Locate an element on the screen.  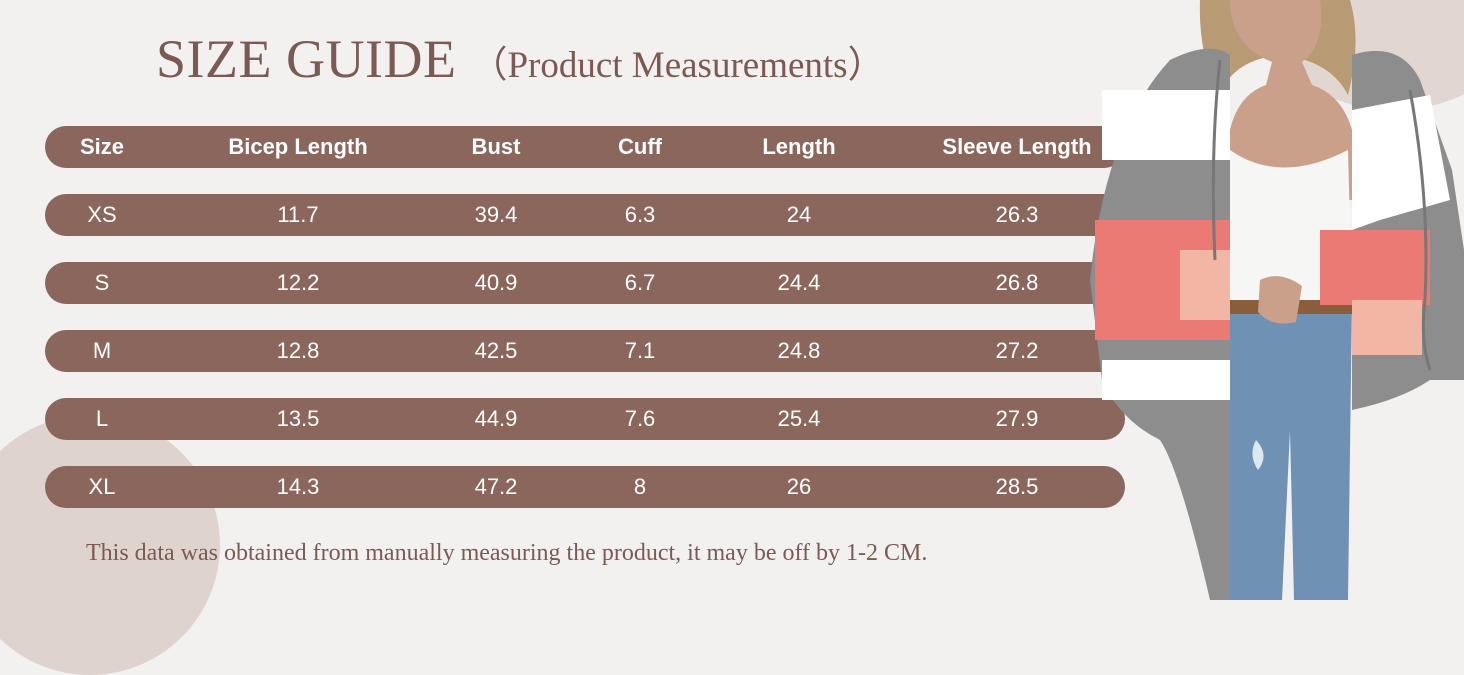
table-row: L 13.5 44.9 7.6 25.4 27.9 is located at coordinates (585, 419).